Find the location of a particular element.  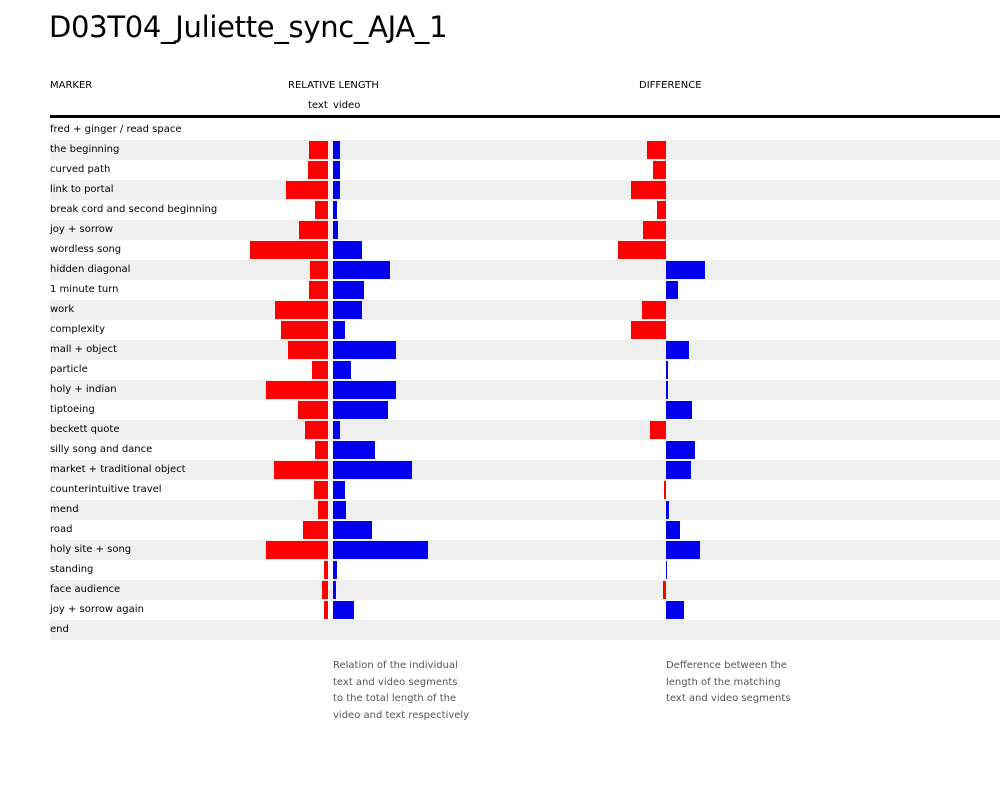

marker-label: curved path is located at coordinates (80, 169).